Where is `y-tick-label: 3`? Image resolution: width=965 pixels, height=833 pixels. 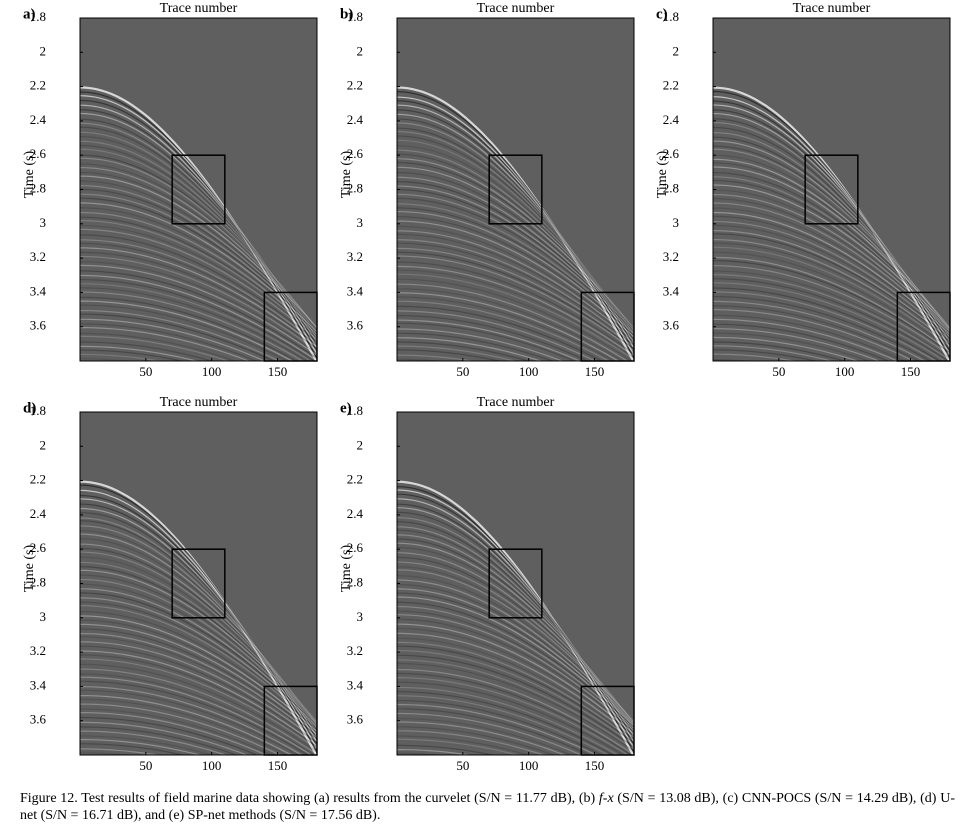
y-tick-label: 3 is located at coordinates (360, 616).